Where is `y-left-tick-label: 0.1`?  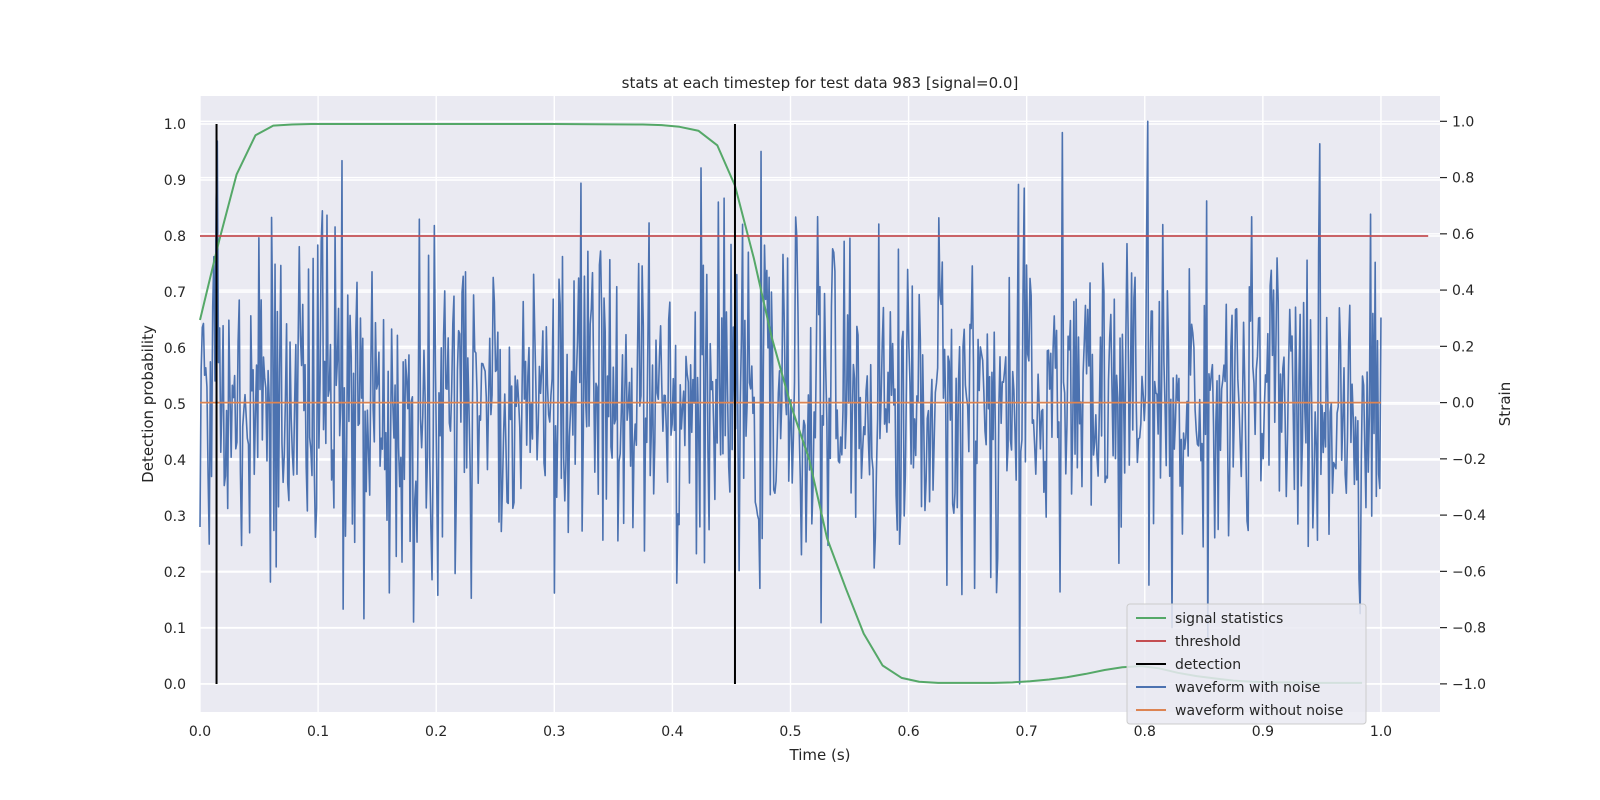
y-left-tick-label: 0.1 is located at coordinates (175, 629).